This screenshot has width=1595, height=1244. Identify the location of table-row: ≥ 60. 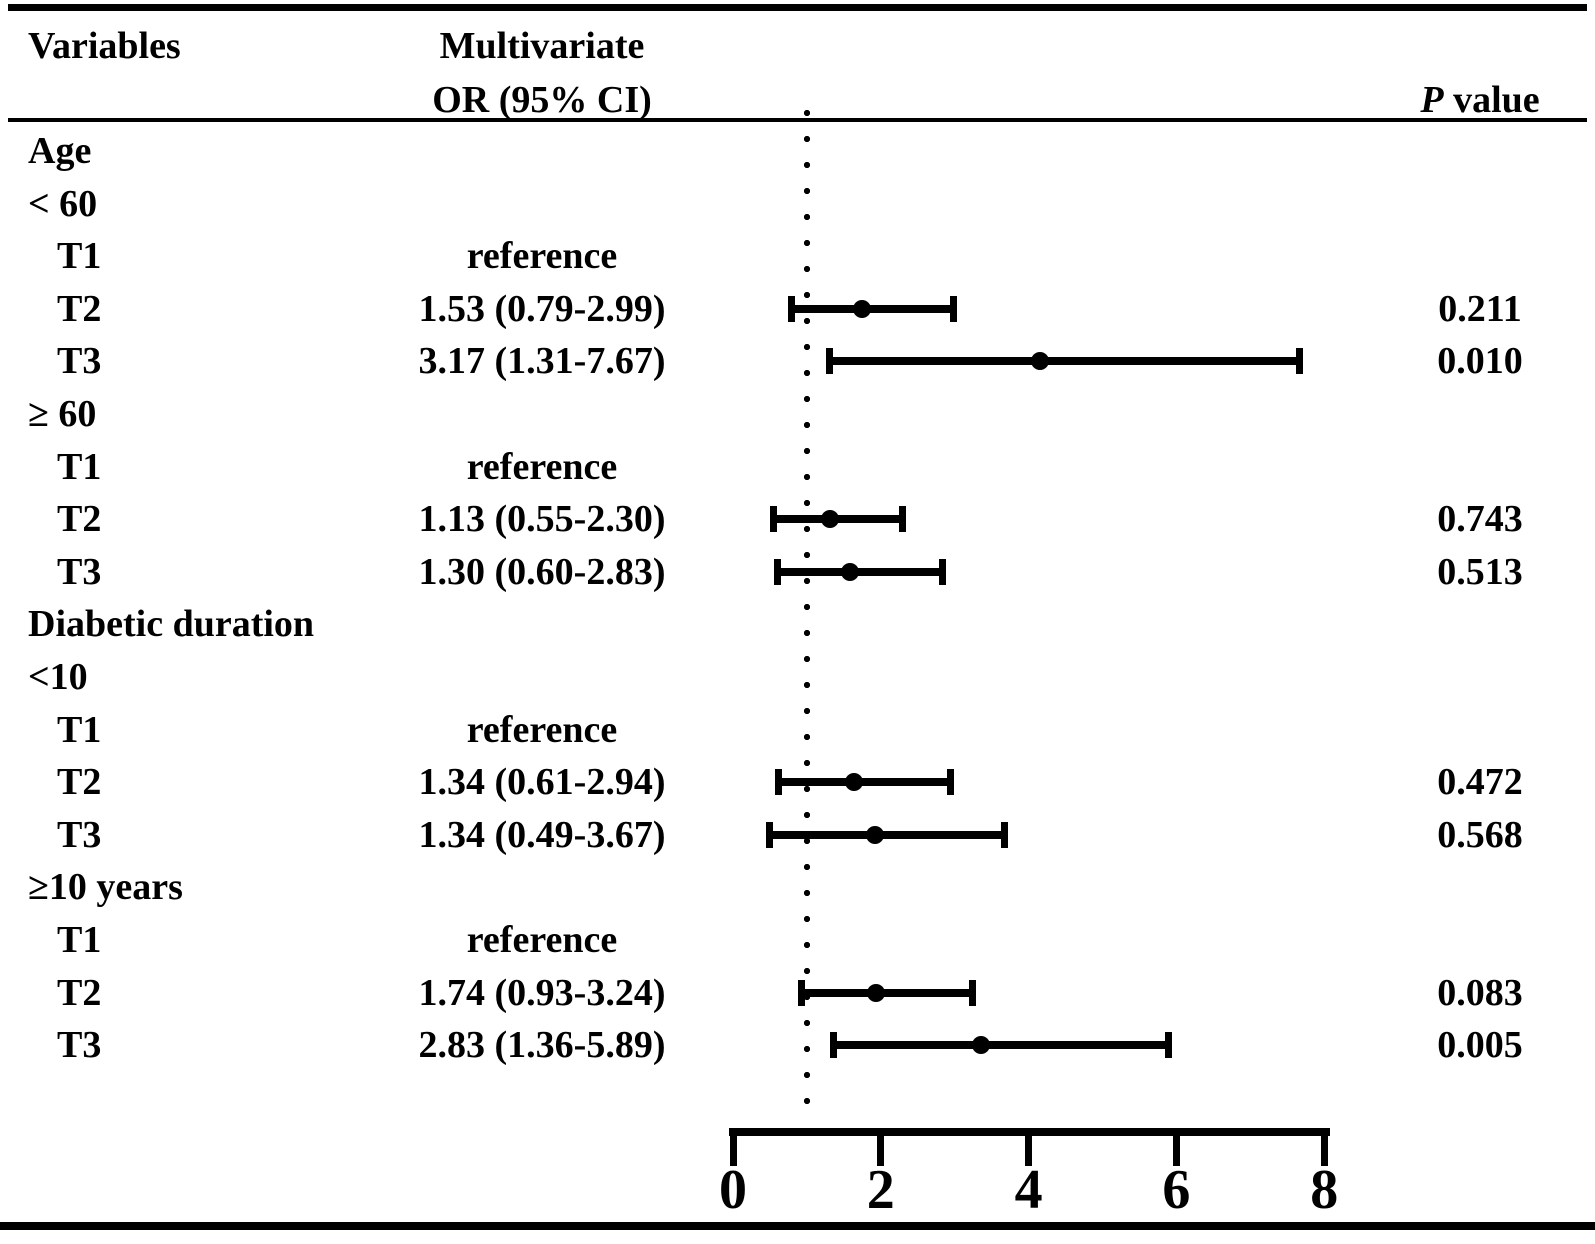
(797, 414).